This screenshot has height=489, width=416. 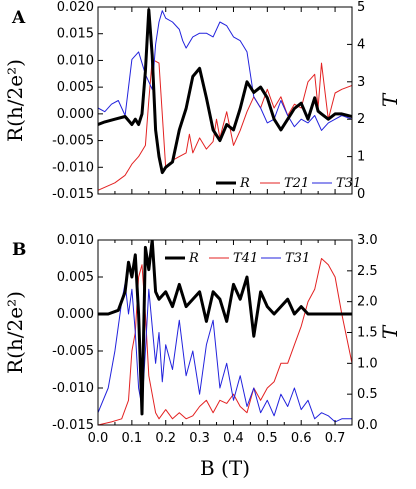 I want to click on x-tick-label: 0.3, so click(x=199, y=438).